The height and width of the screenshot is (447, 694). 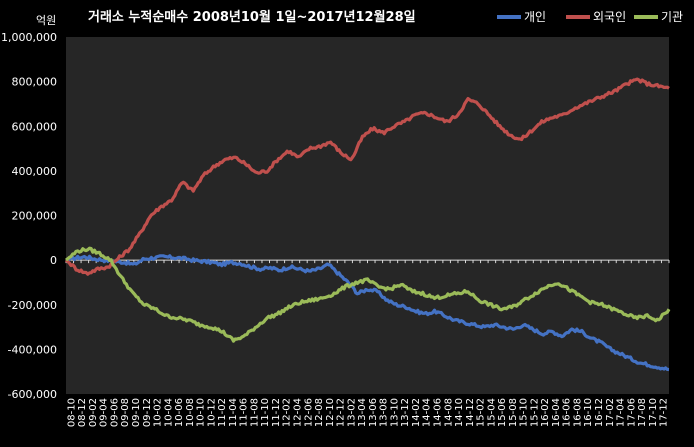 What do you see at coordinates (147, 412) in the screenshot?
I see `x-tick-label: 09-12` at bounding box center [147, 412].